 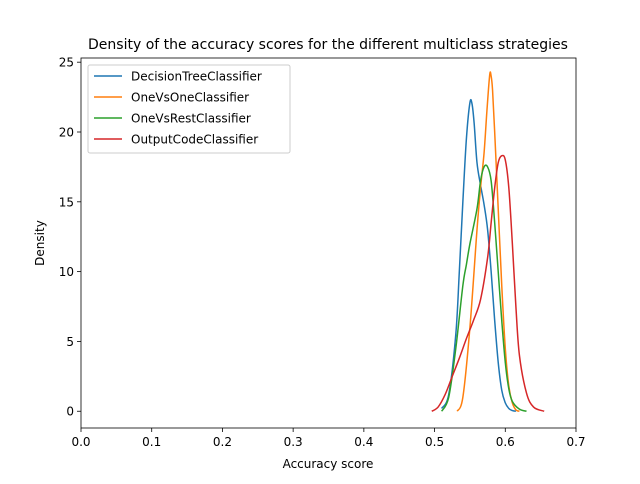 I want to click on x-tick-label: 0.1, so click(x=151, y=442).